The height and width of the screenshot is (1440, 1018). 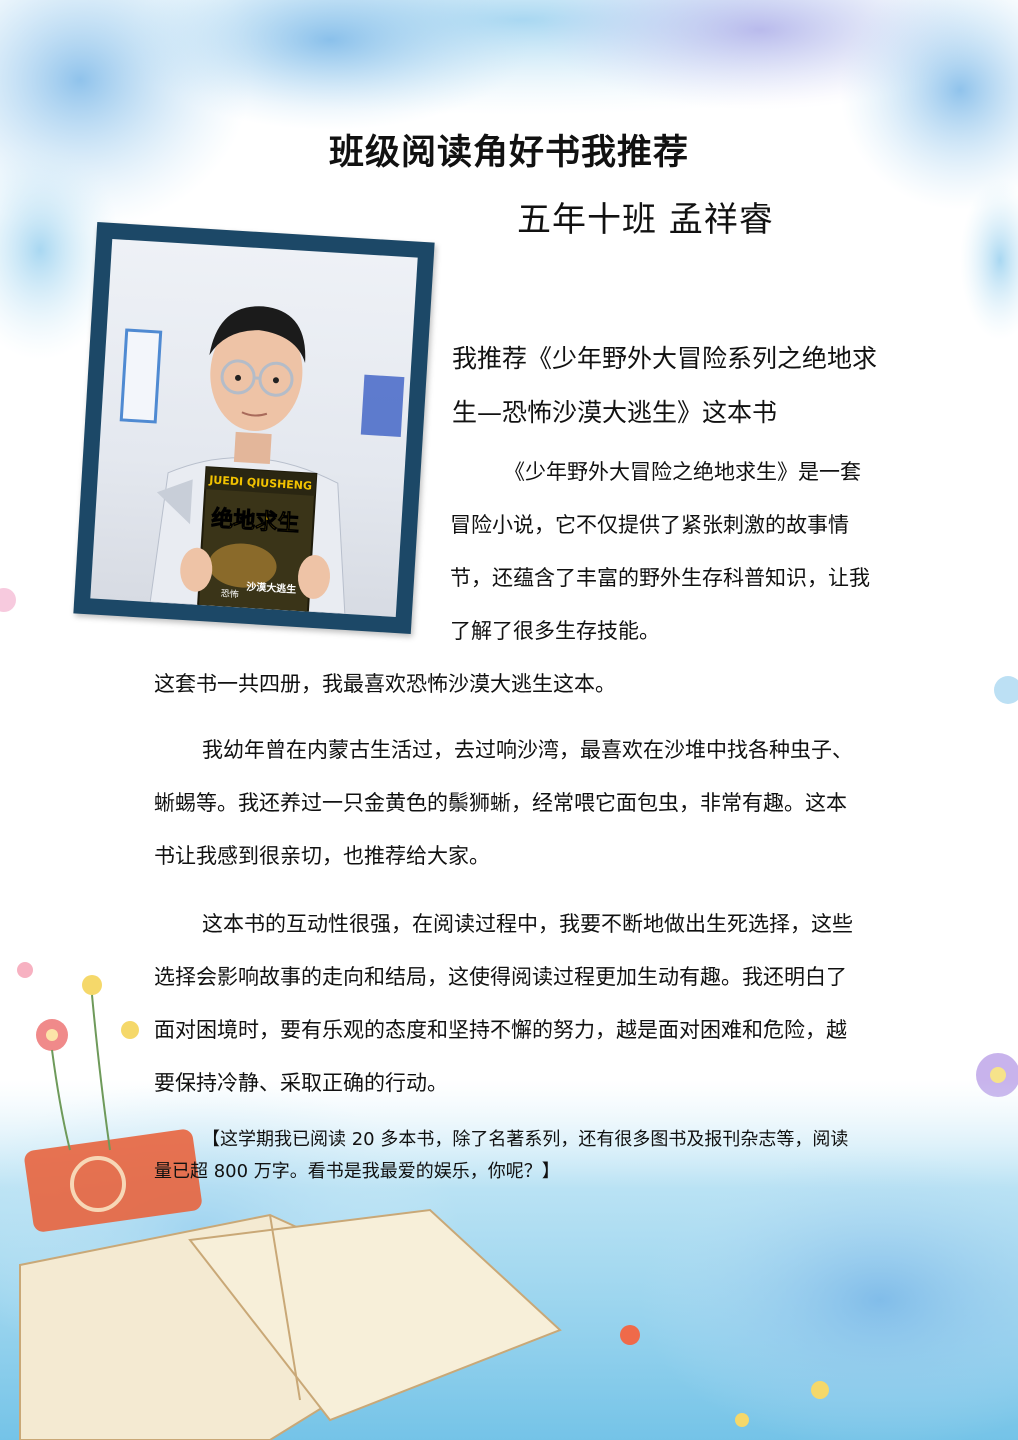 What do you see at coordinates (257, 542) in the screenshot?
I see `book-cover: JUEDI QIUSHENG 绝地求生 恐怖 沙漠大逃生` at bounding box center [257, 542].